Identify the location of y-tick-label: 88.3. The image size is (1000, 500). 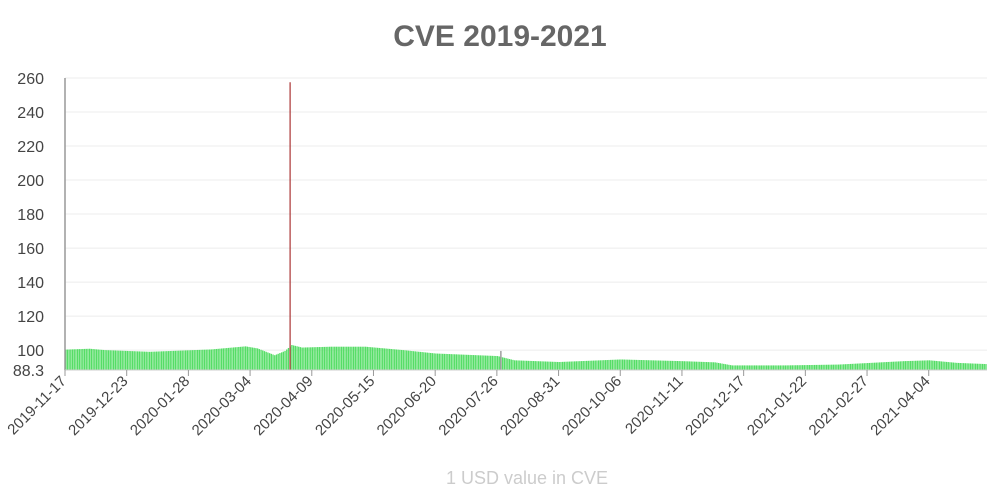
(28, 371).